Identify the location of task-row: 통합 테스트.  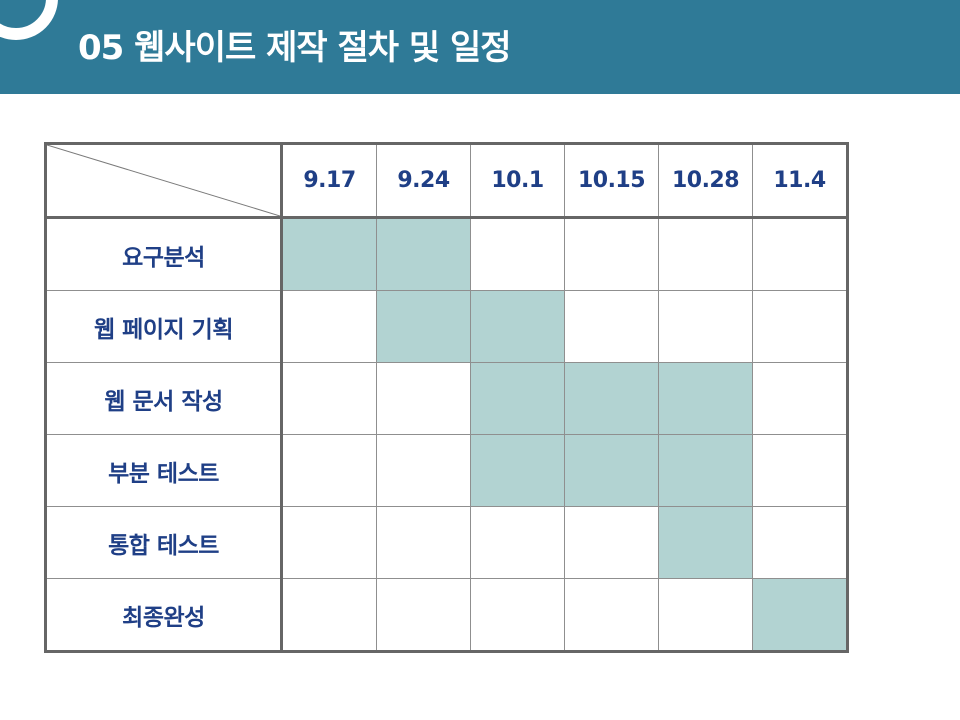
(446, 542).